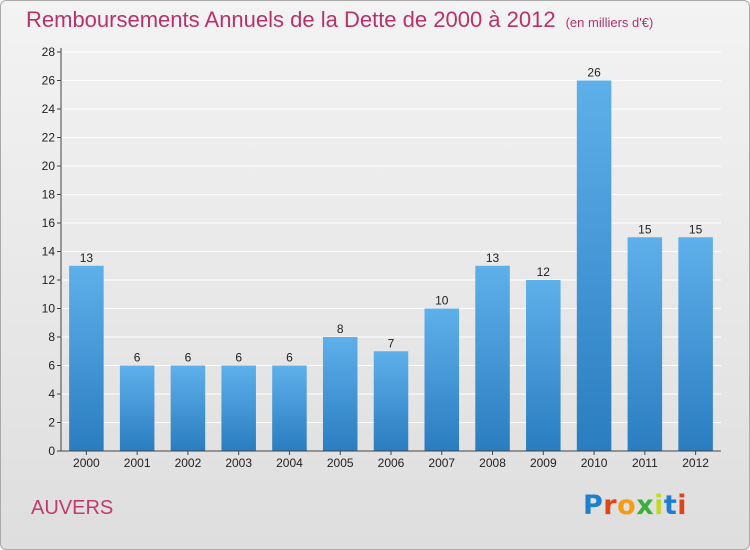  Describe the element at coordinates (492, 463) in the screenshot. I see `x-tick-label: 2008` at that location.